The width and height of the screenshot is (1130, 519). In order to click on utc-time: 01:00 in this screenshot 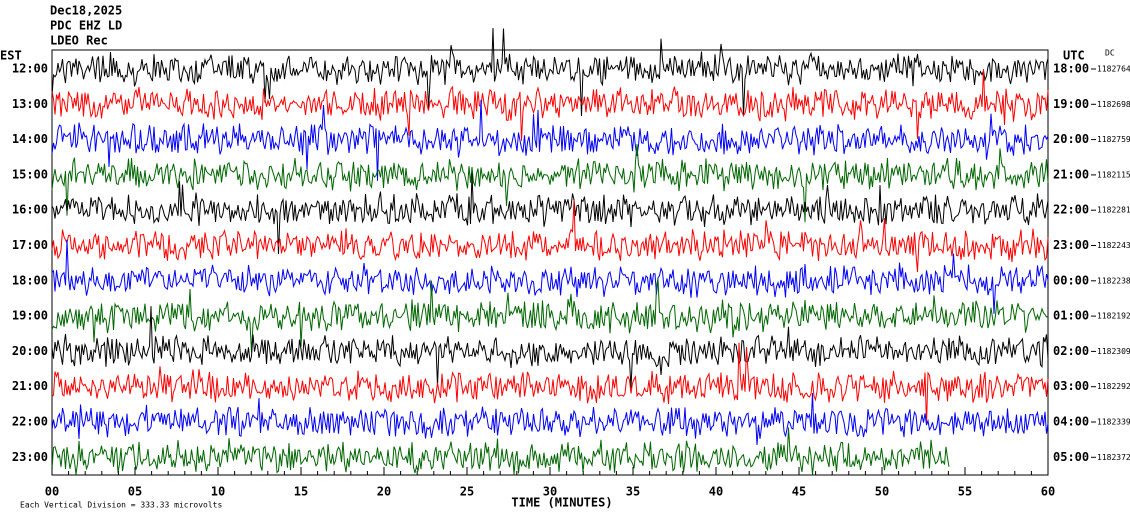, I will do `click(1071, 316)`.